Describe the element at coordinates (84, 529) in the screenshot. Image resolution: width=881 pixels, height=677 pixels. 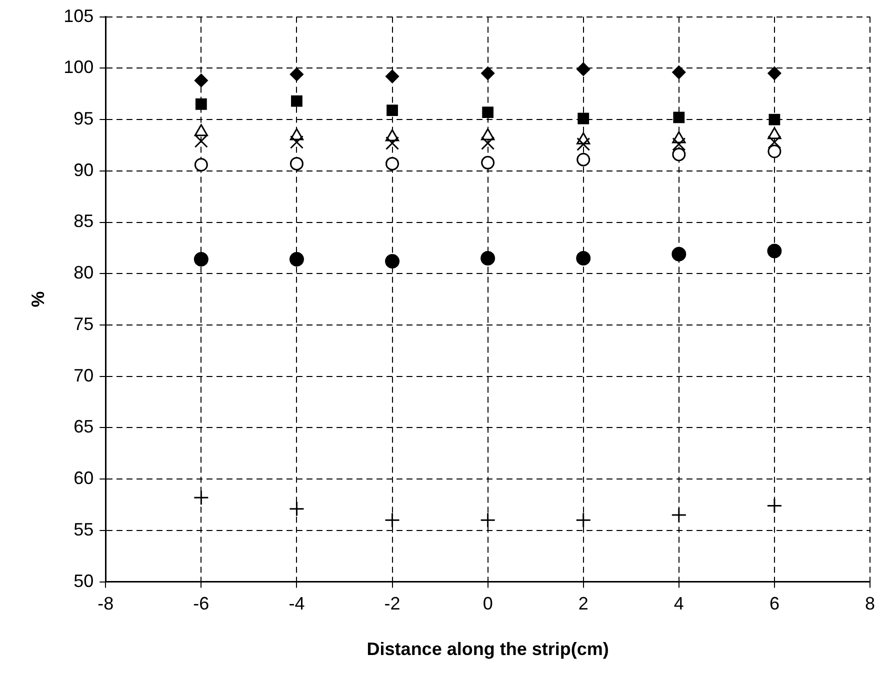
I see `y-tick-label: 55` at that location.